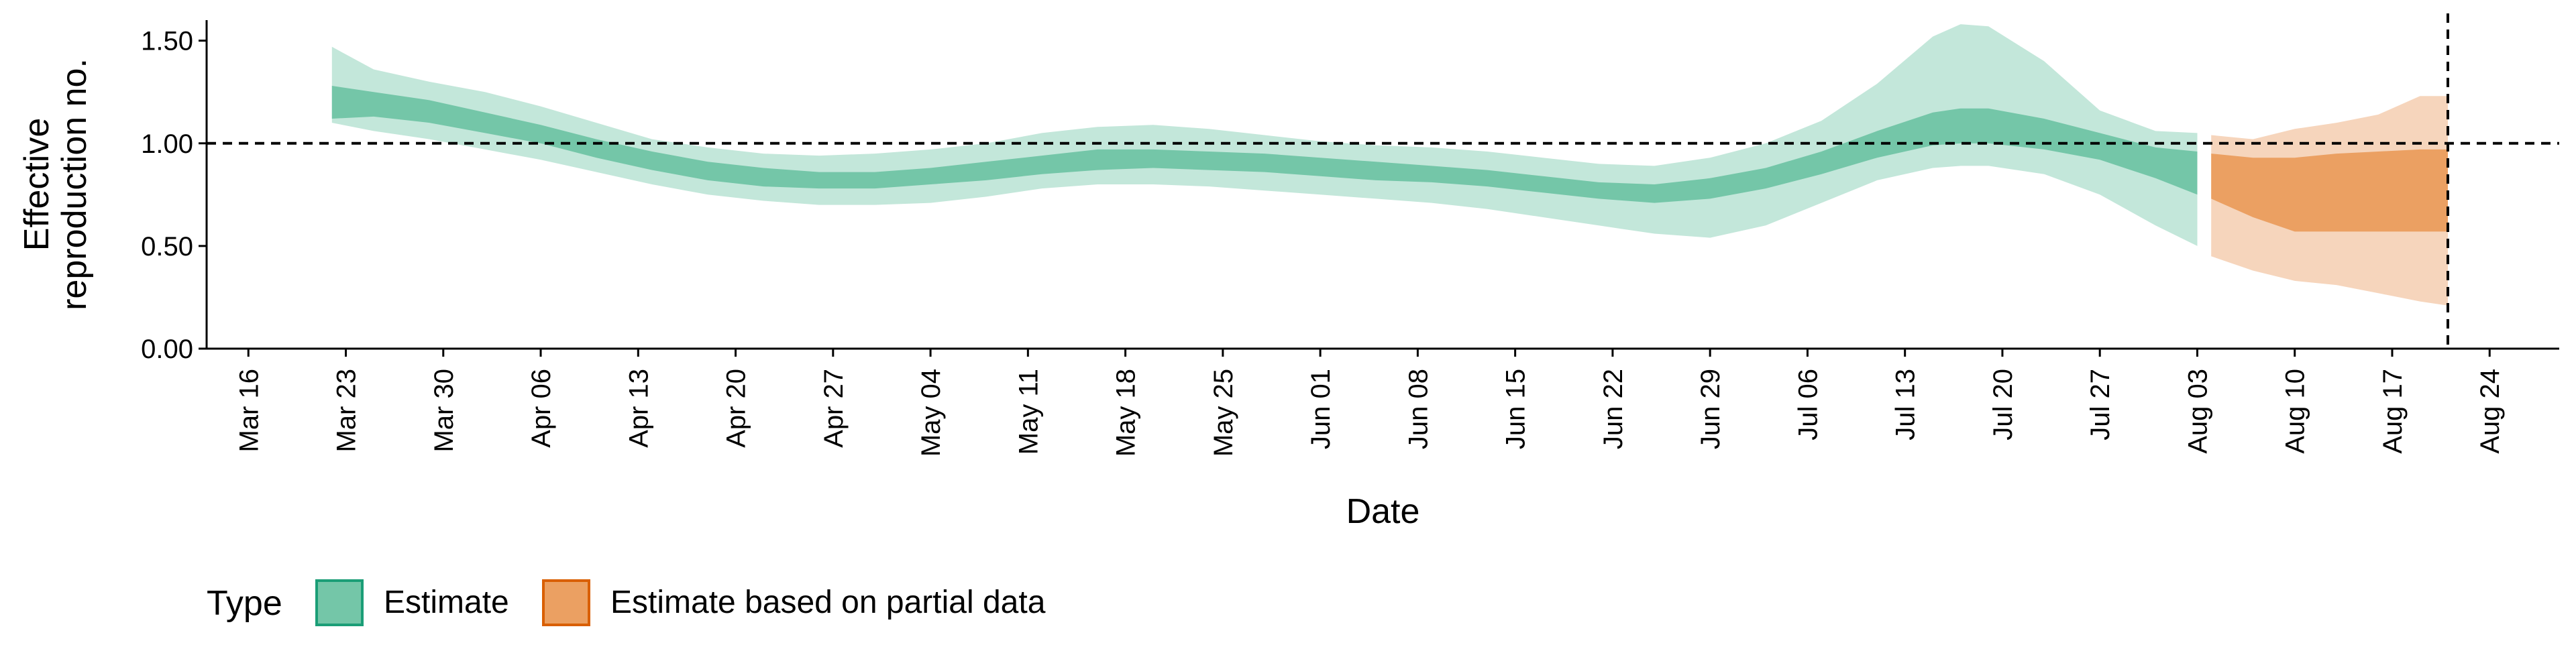  I want to click on x-tick-label: Jun 15, so click(1516, 409).